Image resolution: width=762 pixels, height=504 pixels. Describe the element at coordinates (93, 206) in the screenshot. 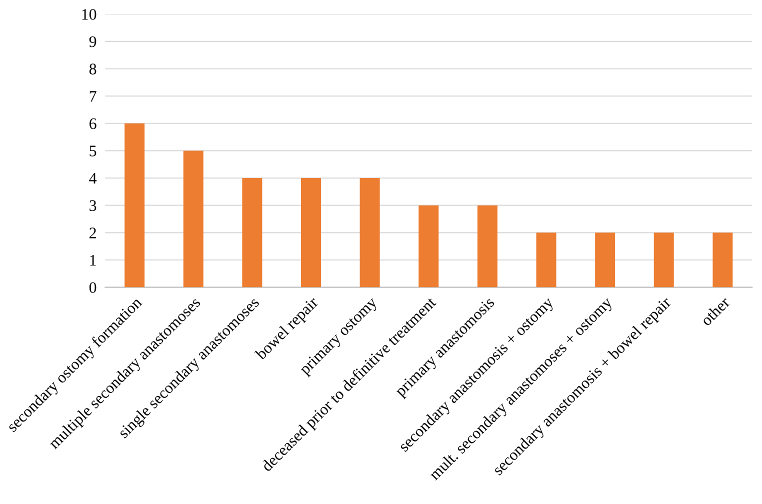

I see `y-tick-label: 3` at that location.